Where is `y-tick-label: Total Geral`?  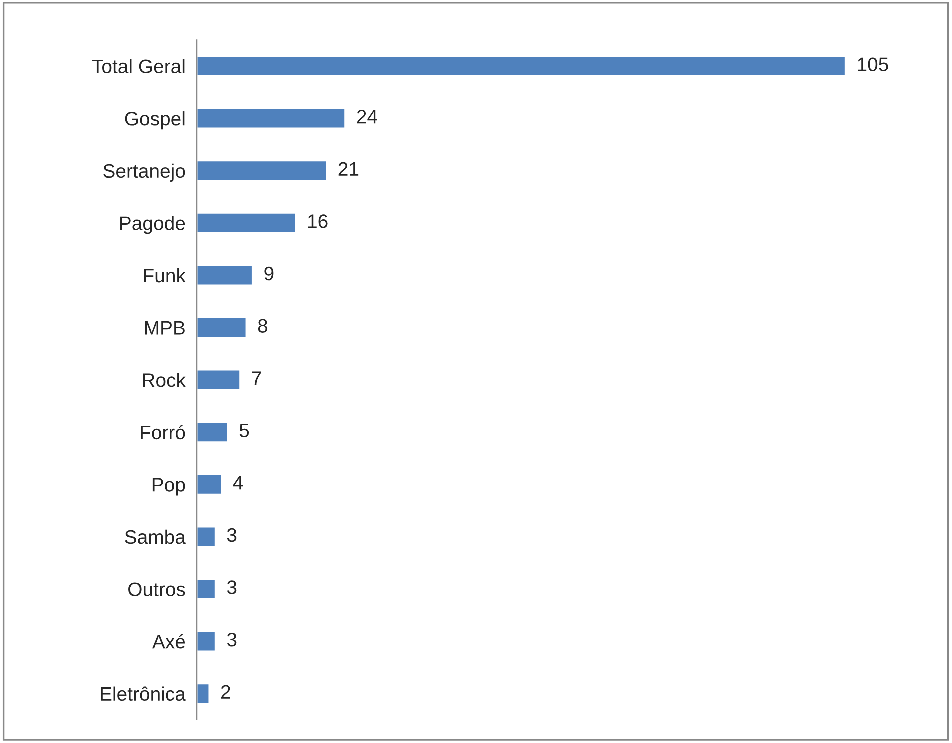
y-tick-label: Total Geral is located at coordinates (138, 66).